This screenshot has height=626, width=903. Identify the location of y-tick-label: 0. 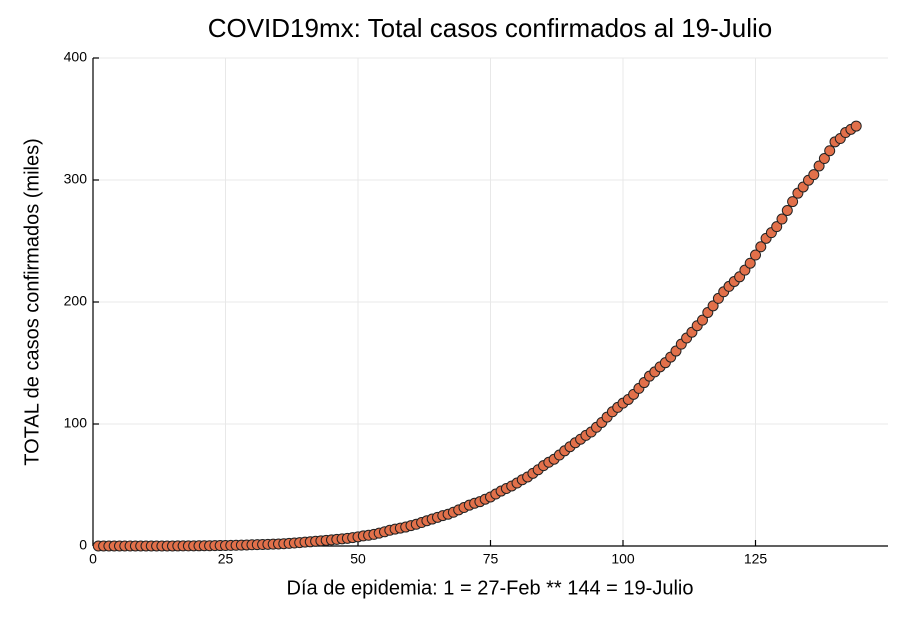
(83, 545).